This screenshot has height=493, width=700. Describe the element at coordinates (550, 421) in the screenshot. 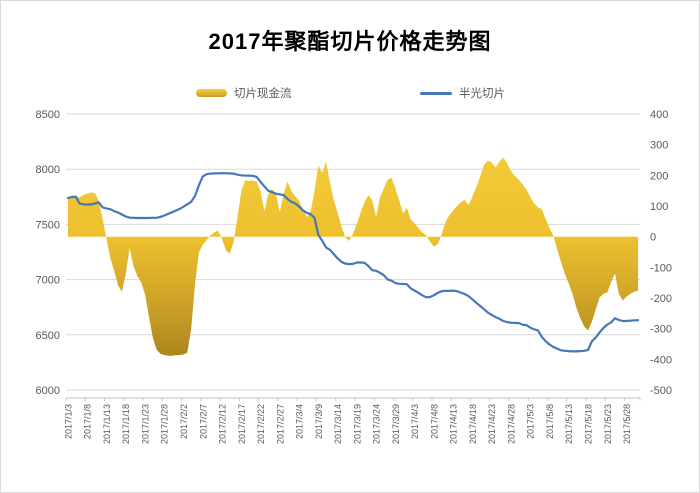

I see `svg-text: 2017/5/8` at that location.